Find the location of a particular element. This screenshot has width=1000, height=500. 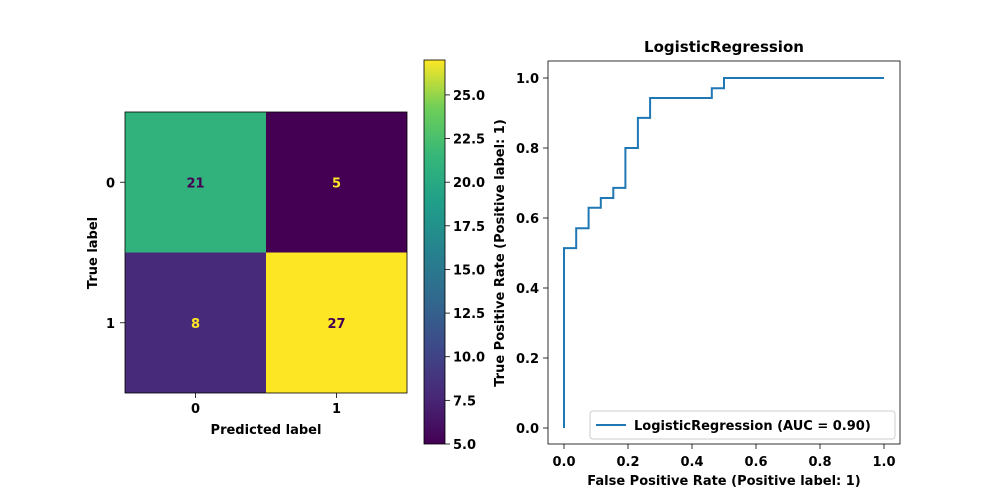

confusion-matrix-ytick-label: 0 is located at coordinates (110, 183).